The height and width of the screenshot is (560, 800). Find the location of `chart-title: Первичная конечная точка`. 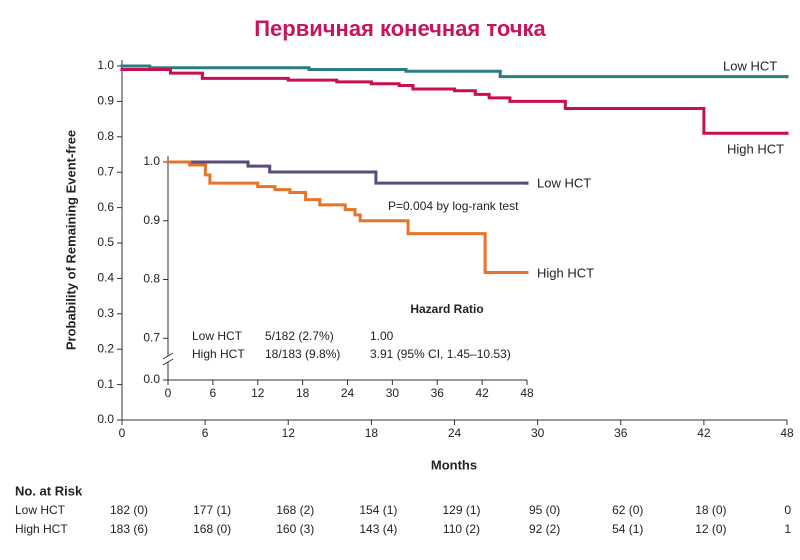

chart-title: Первичная конечная точка is located at coordinates (400, 28).